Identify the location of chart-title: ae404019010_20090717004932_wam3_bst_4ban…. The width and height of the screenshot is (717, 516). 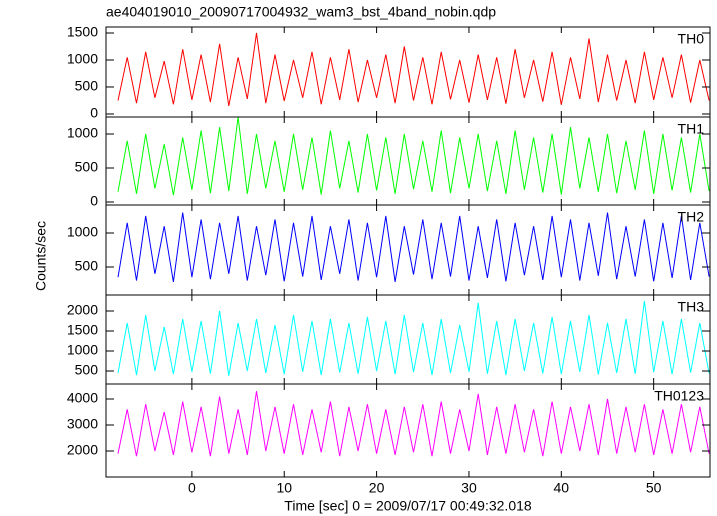
(301, 12).